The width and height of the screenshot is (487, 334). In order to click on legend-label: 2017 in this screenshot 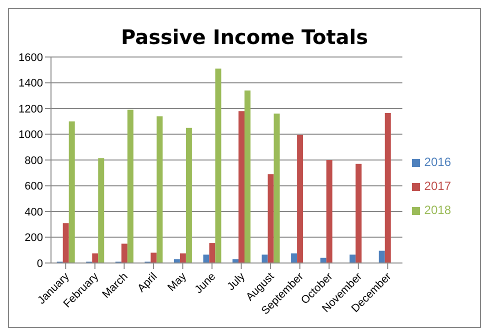, I will do `click(437, 186)`.